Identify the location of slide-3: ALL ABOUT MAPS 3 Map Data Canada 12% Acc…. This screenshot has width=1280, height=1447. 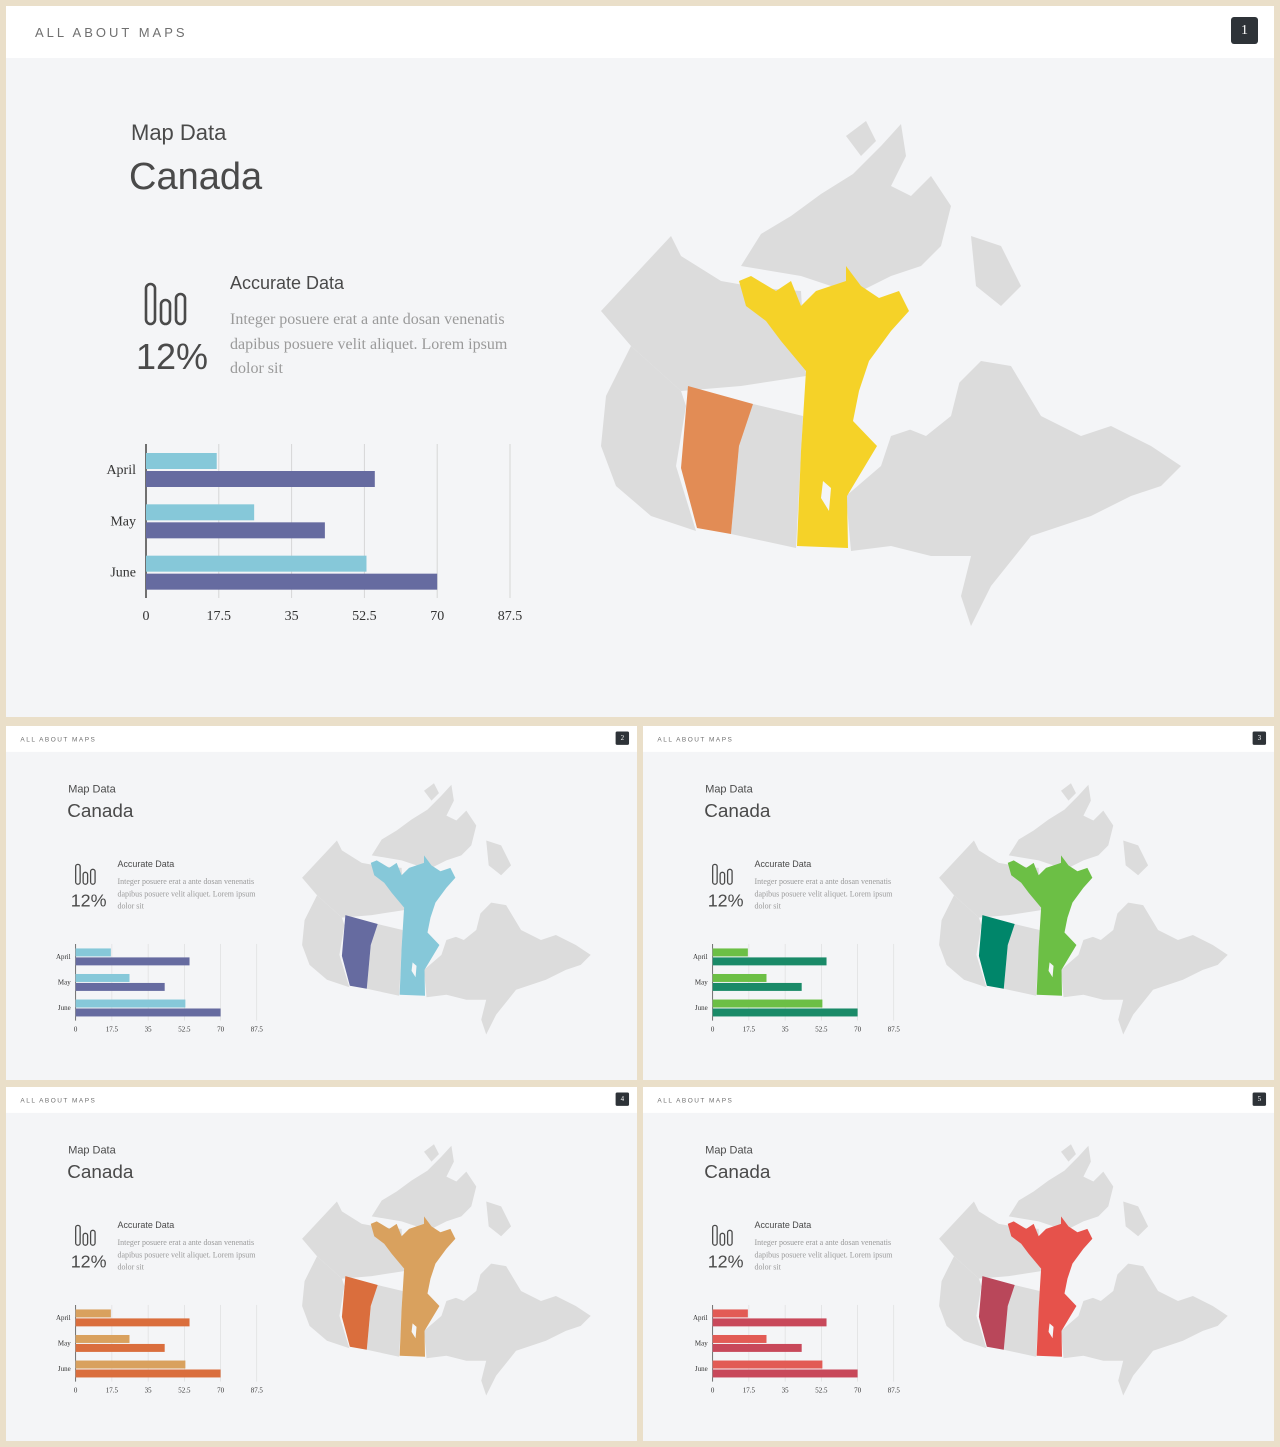
(958, 903).